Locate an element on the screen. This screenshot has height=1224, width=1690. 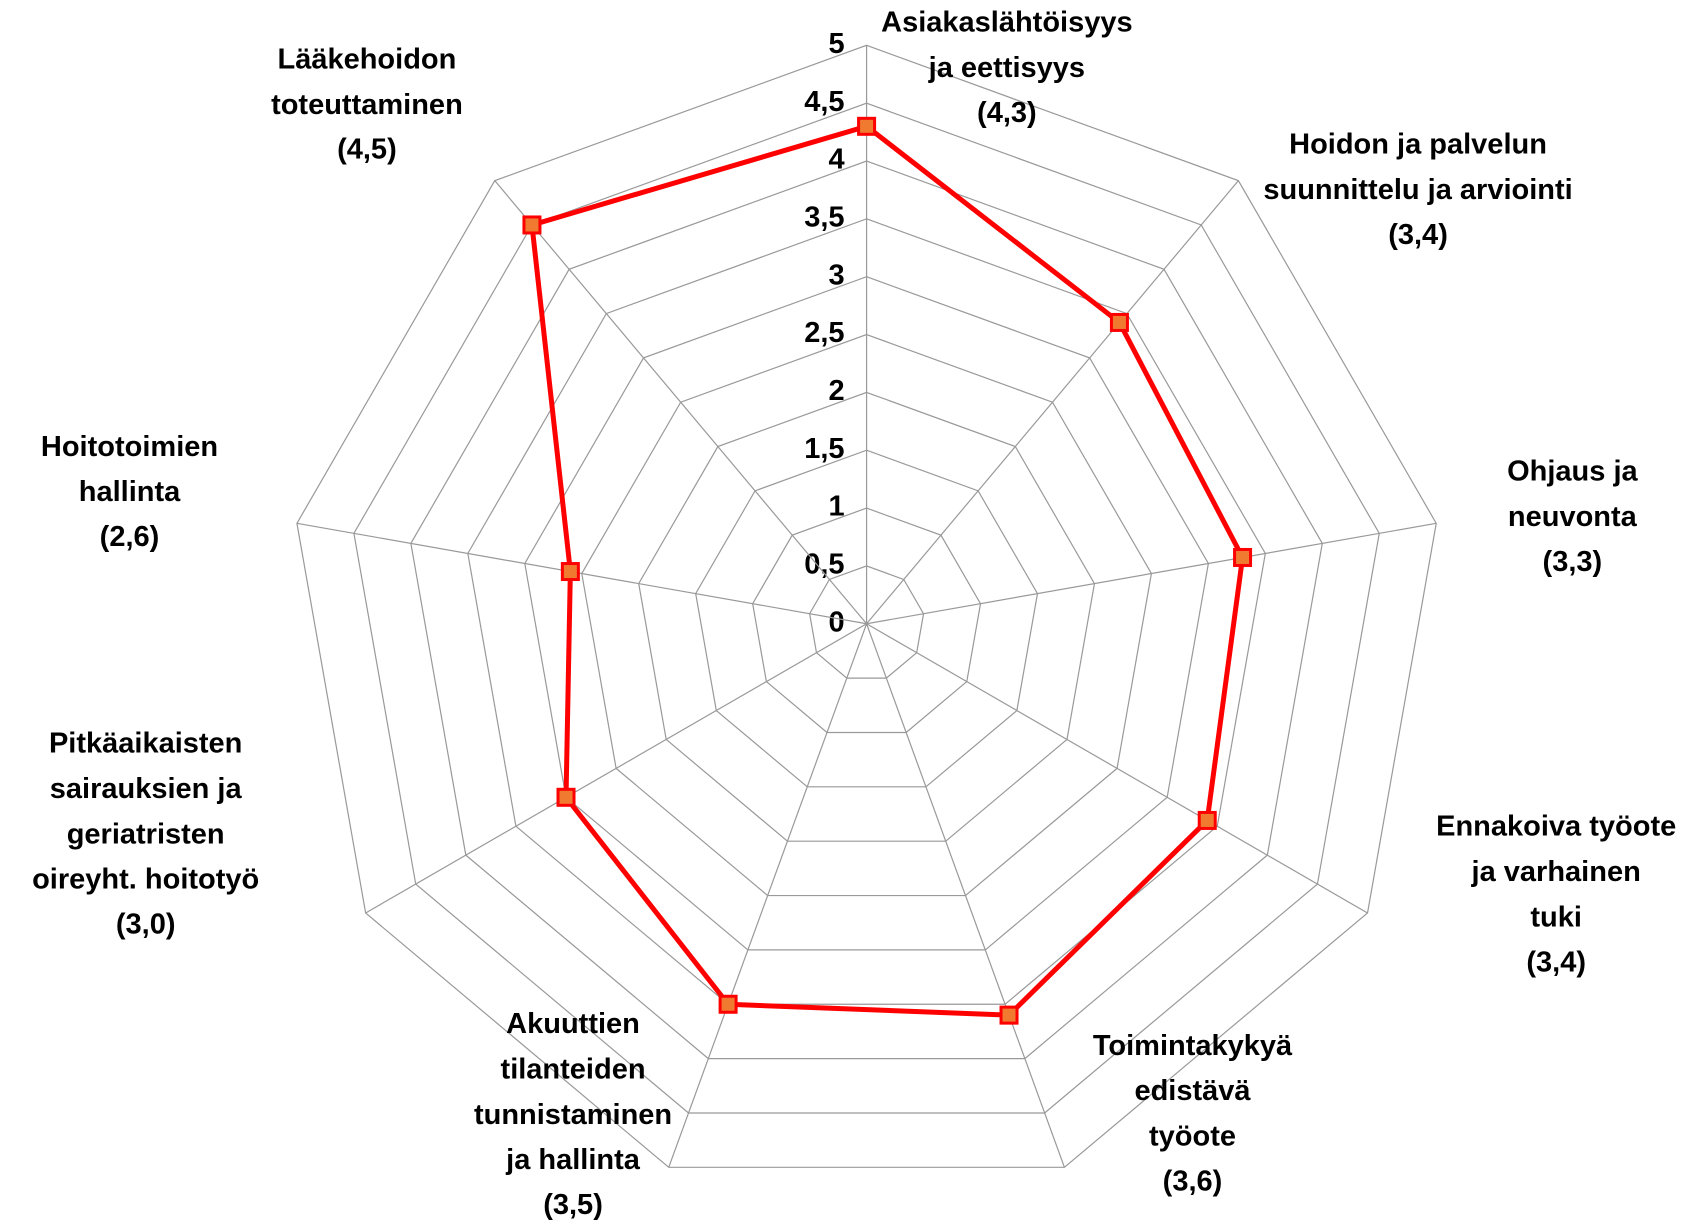
tick-label: 1 is located at coordinates (836, 507).